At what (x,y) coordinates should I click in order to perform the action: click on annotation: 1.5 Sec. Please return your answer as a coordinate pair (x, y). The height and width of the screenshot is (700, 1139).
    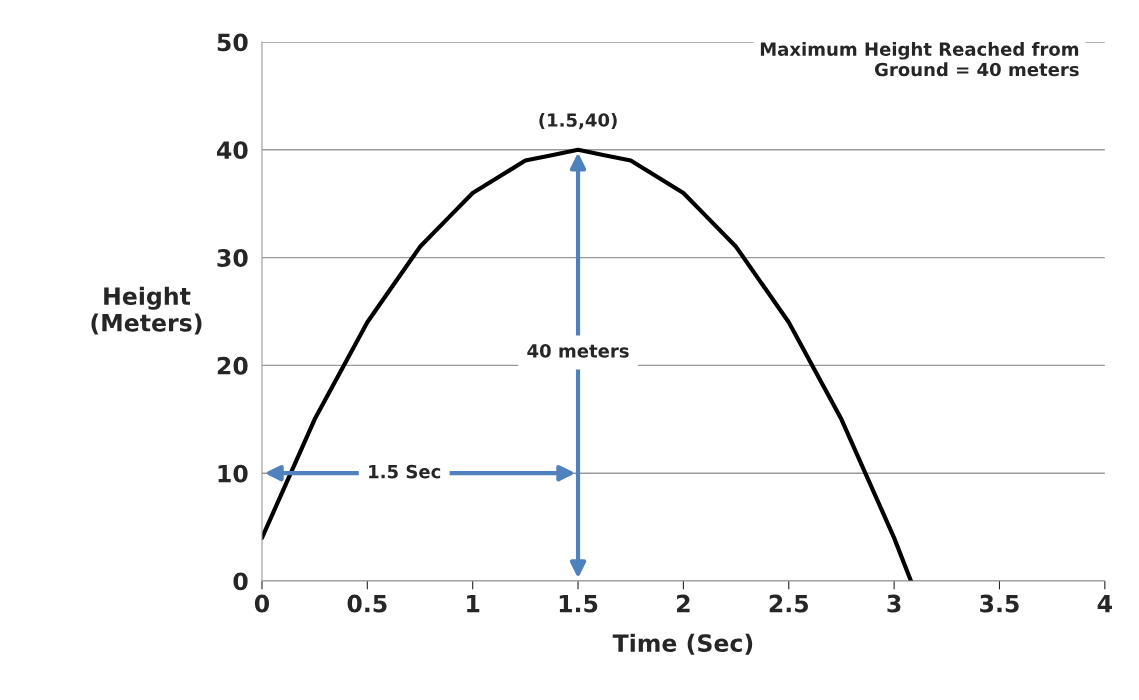
    Looking at the image, I should click on (405, 471).